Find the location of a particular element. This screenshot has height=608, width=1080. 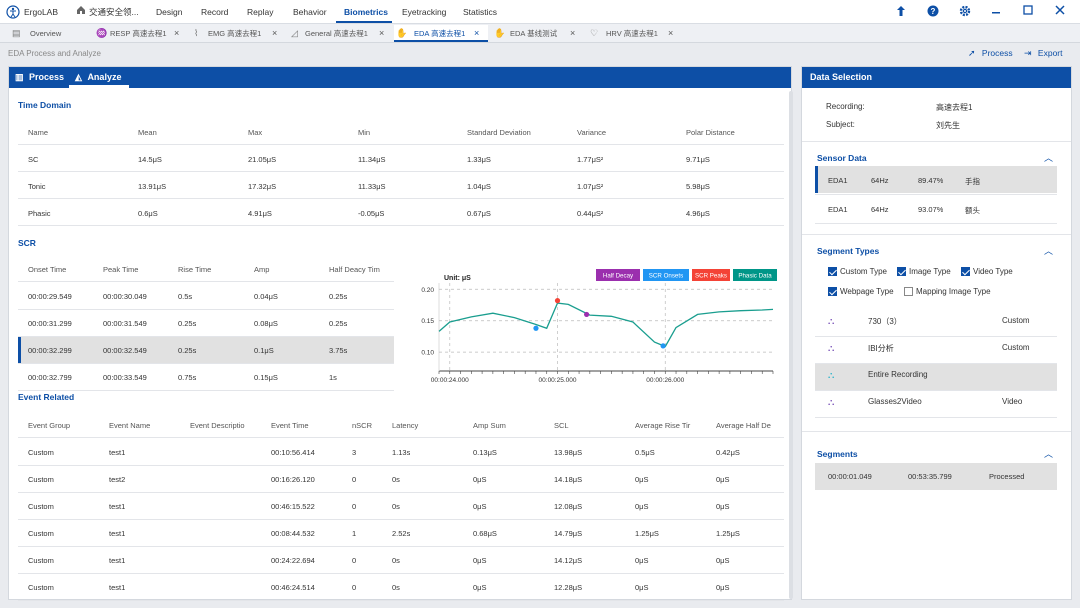

table-cell: 3 is located at coordinates (354, 452).